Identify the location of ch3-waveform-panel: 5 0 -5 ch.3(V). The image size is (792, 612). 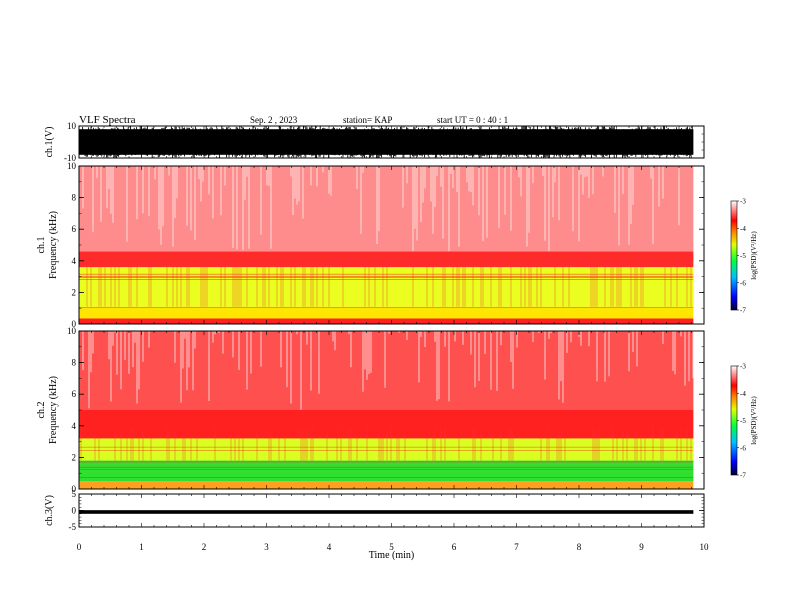
(374, 510).